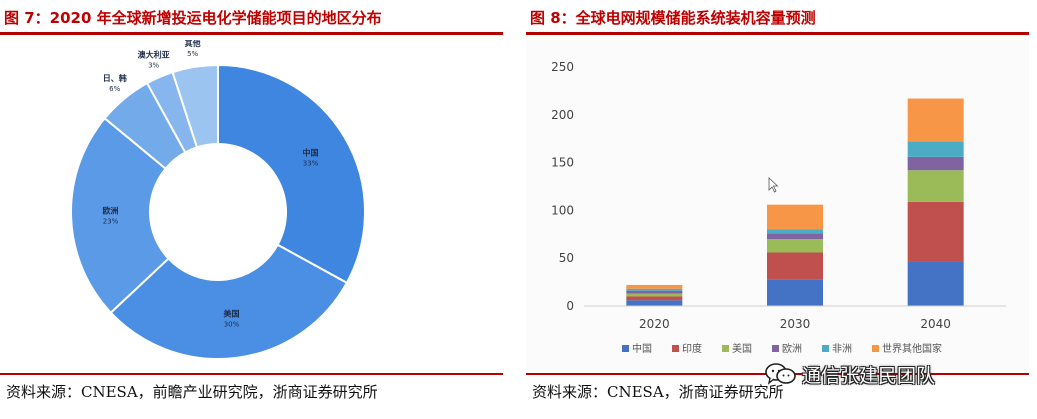 This screenshot has width=1037, height=419. Describe the element at coordinates (654, 324) in the screenshot. I see `x-tick-label: 2020` at that location.